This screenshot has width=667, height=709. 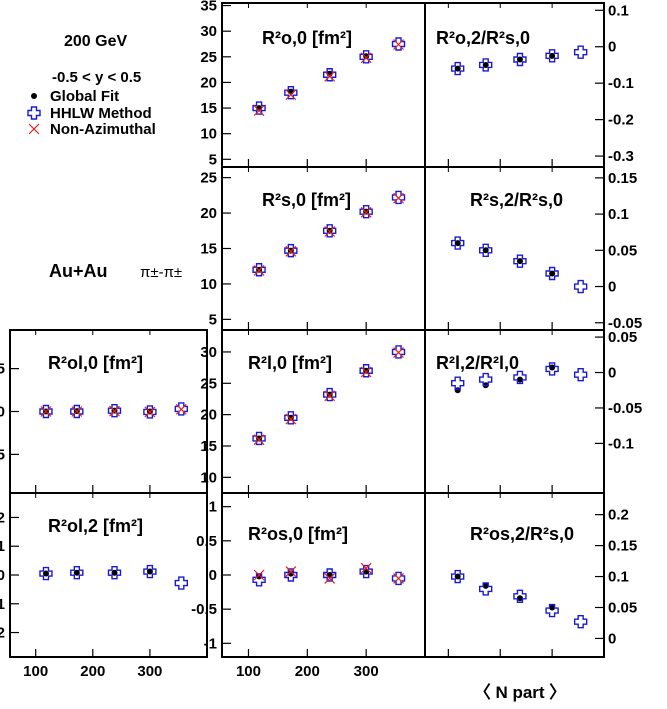 What do you see at coordinates (477, 363) in the screenshot?
I see `panel-label: R²l,2/R²l,0` at bounding box center [477, 363].